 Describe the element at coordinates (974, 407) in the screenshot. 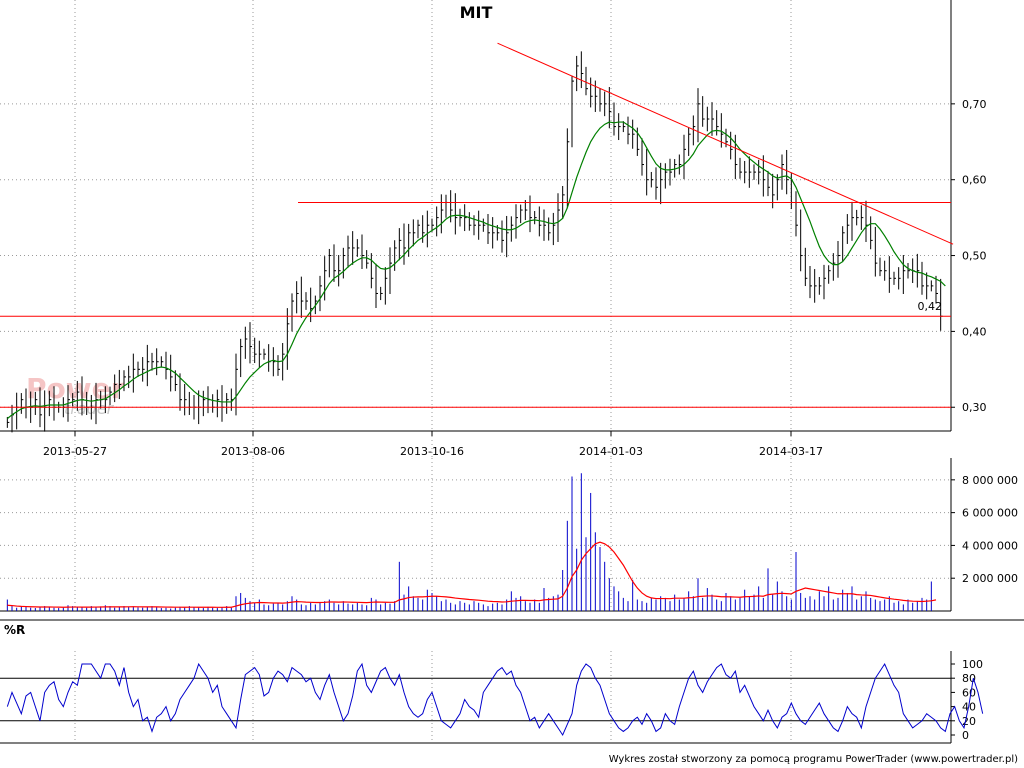

I see `price-tick-label: 0,30` at that location.